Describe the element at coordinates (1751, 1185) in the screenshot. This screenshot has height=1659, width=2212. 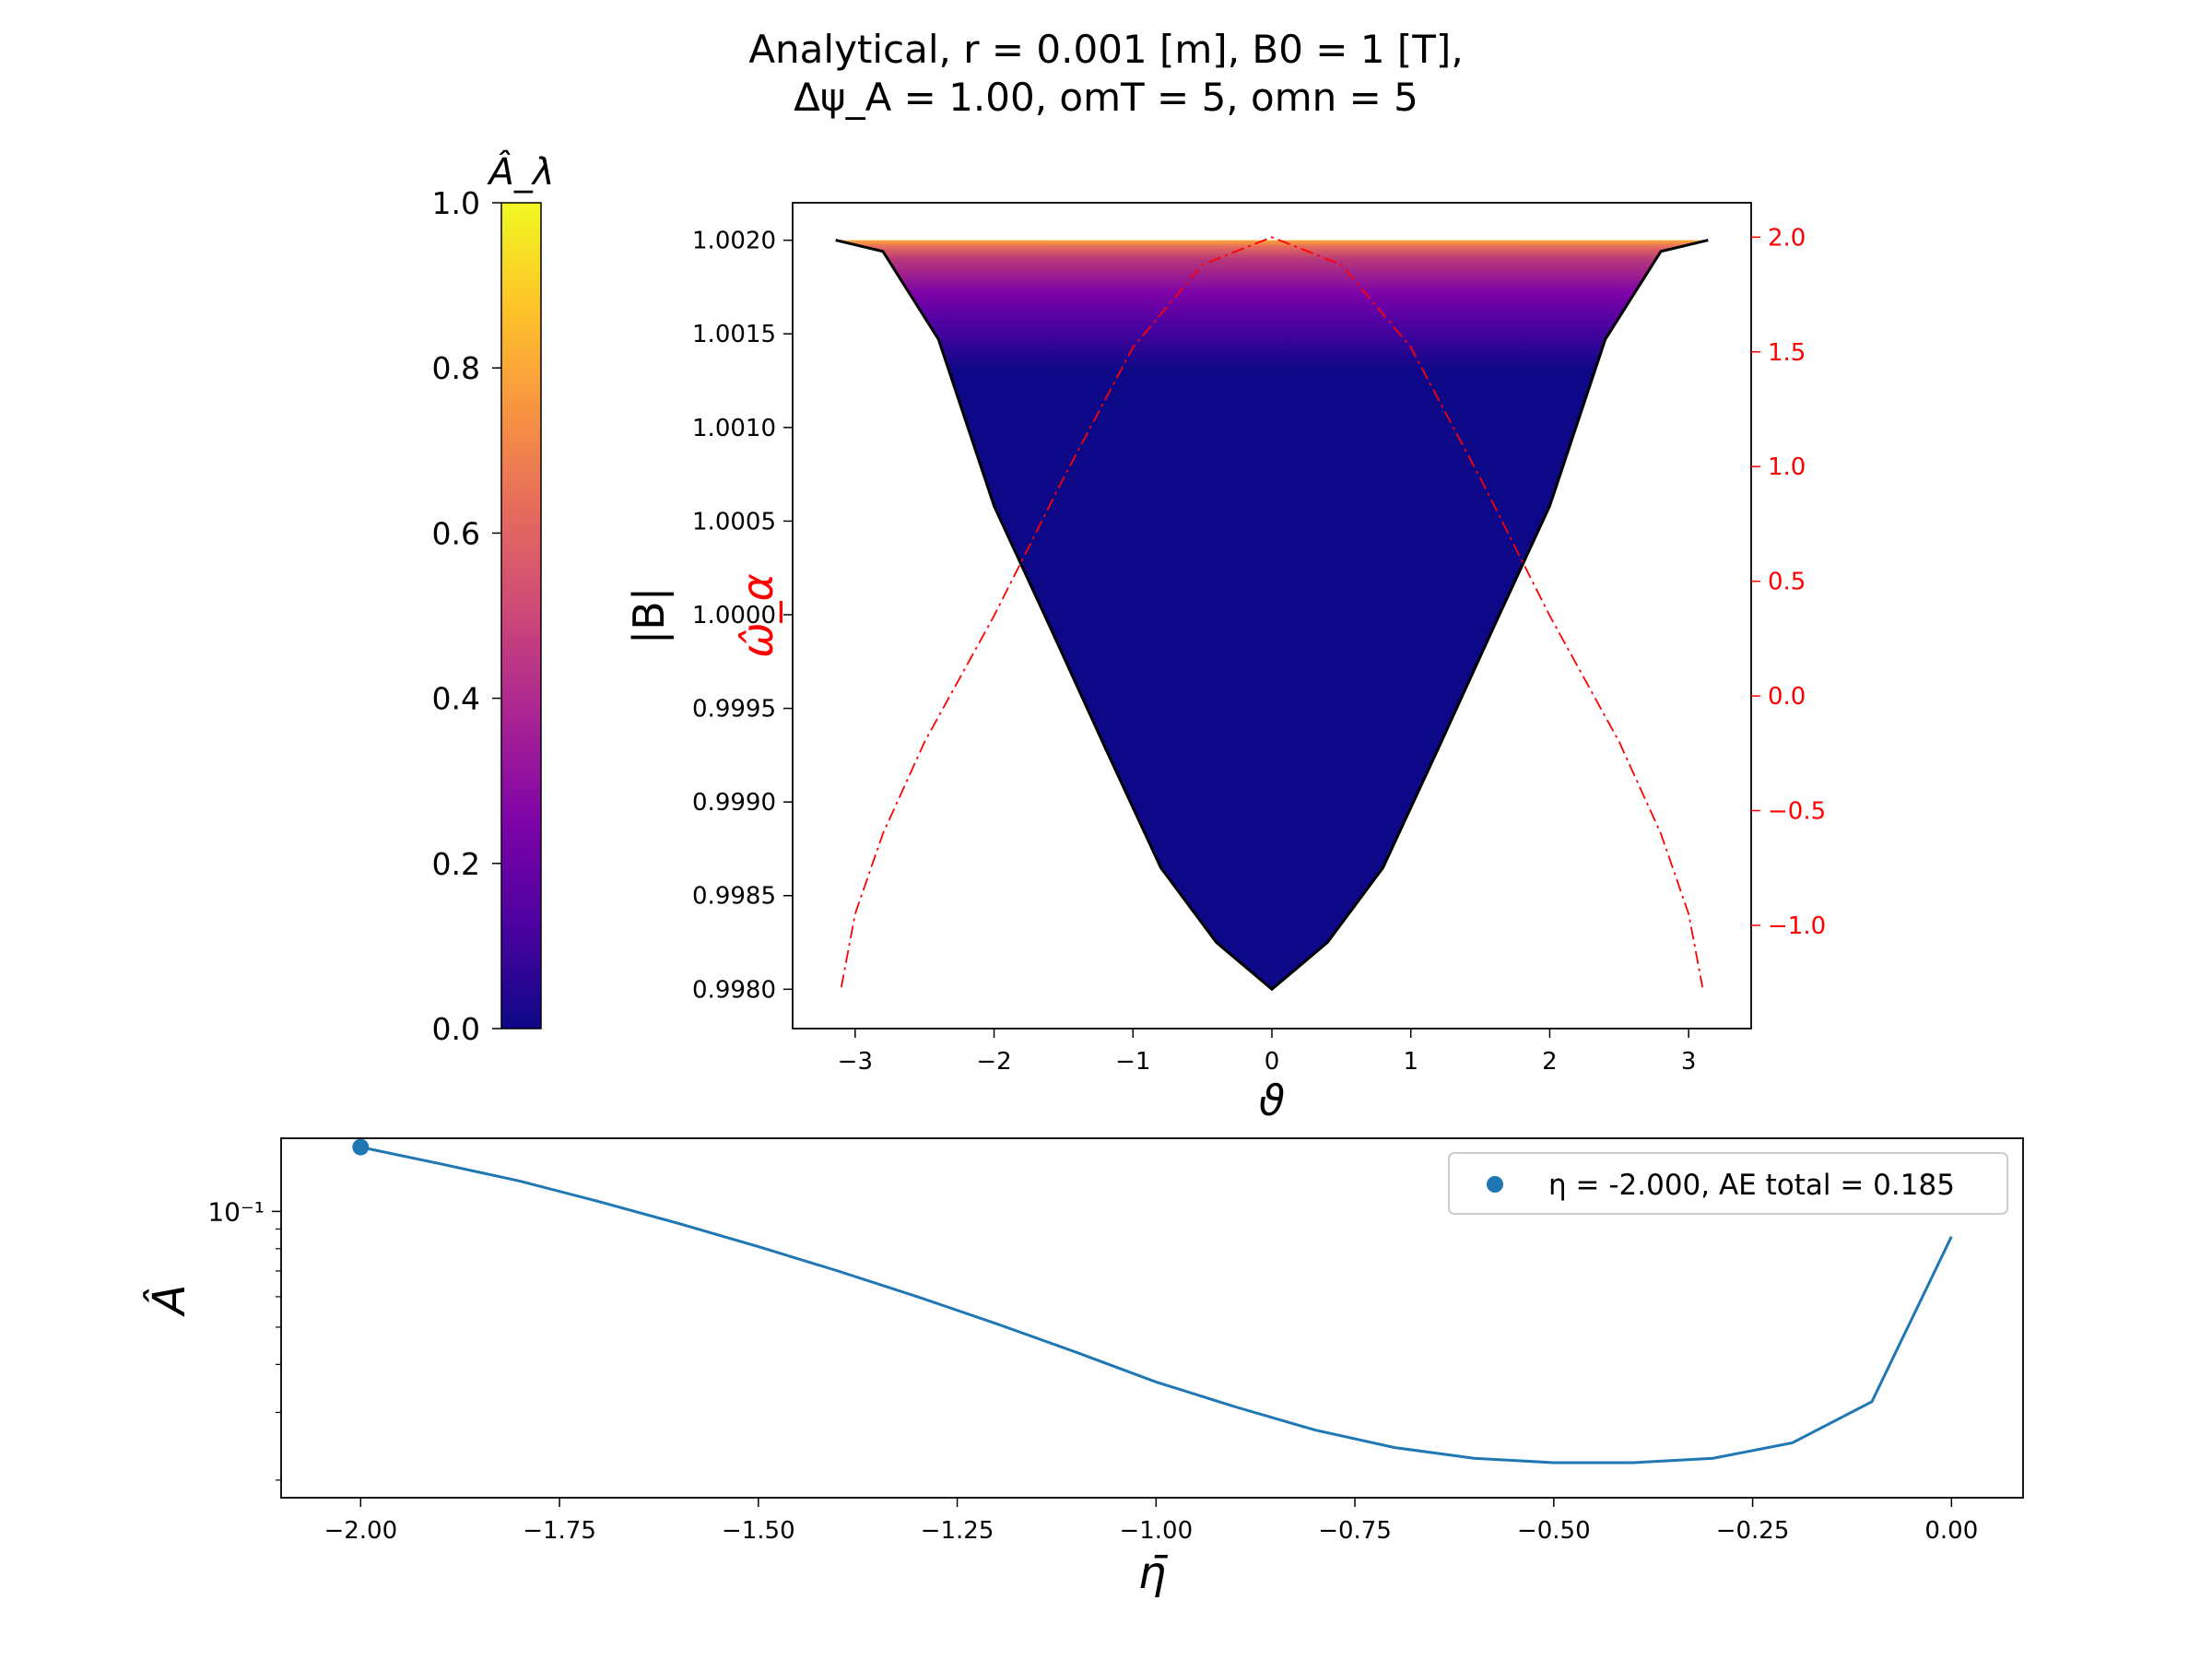
I see `ae-legend-label: η = -2.000, AE total = 0.185` at that location.